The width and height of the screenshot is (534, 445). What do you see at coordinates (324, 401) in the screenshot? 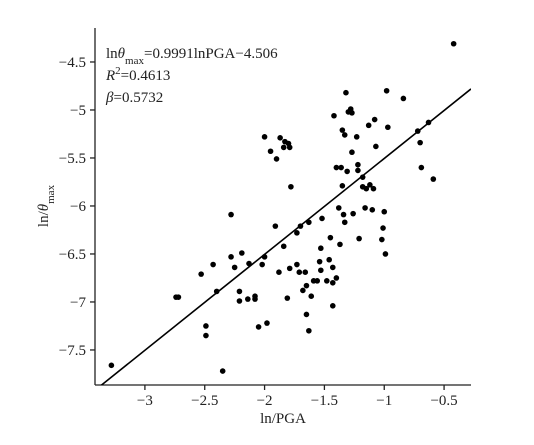
I see `x-tick-label: −1.5` at bounding box center [324, 401].